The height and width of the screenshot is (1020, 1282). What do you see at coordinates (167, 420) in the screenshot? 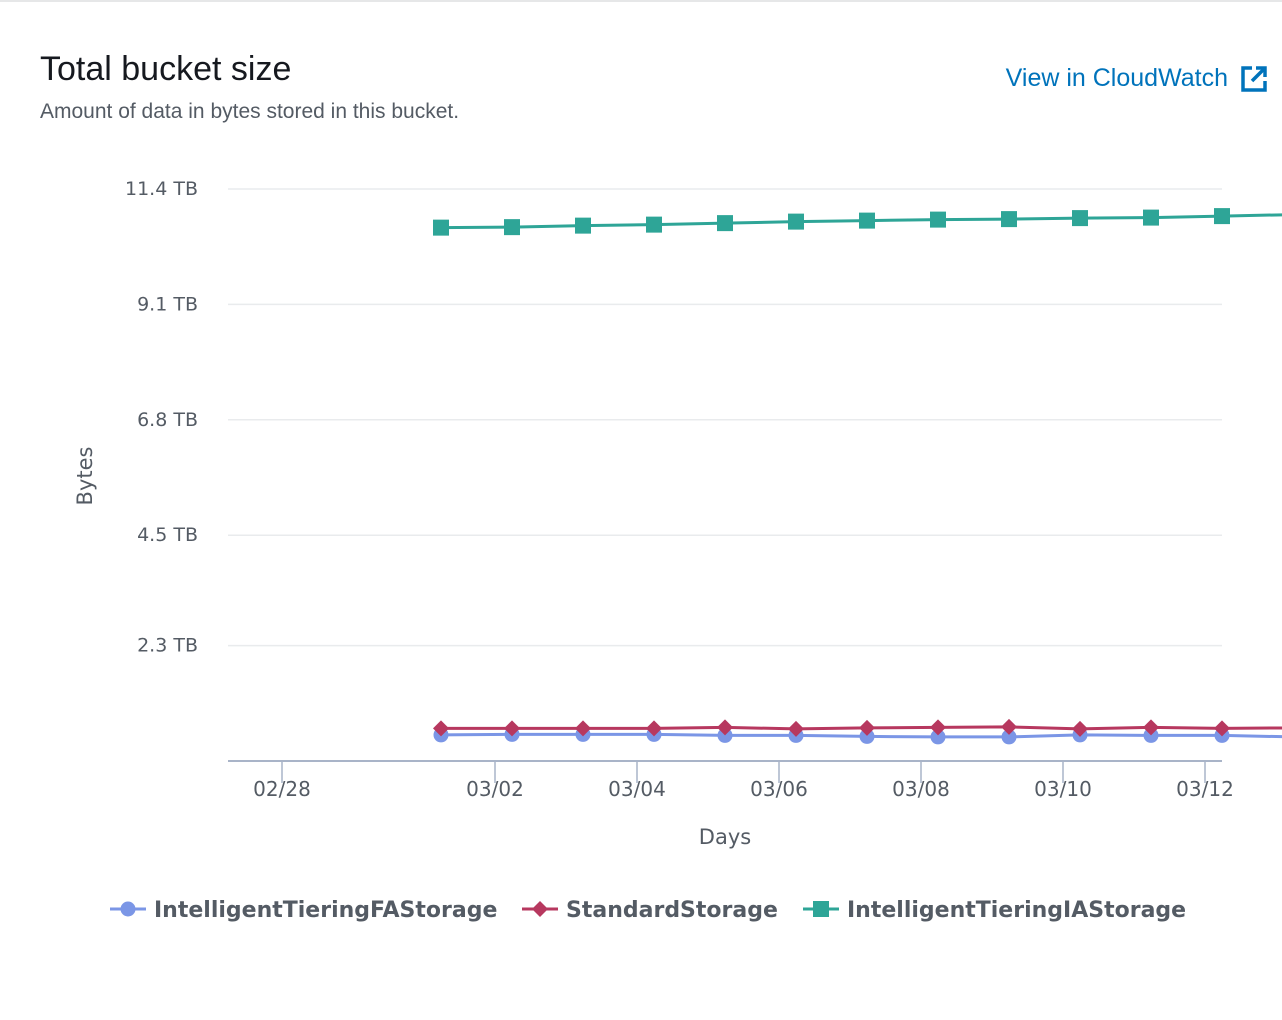
I see `y-tick-label: 6.8 TB` at bounding box center [167, 420].